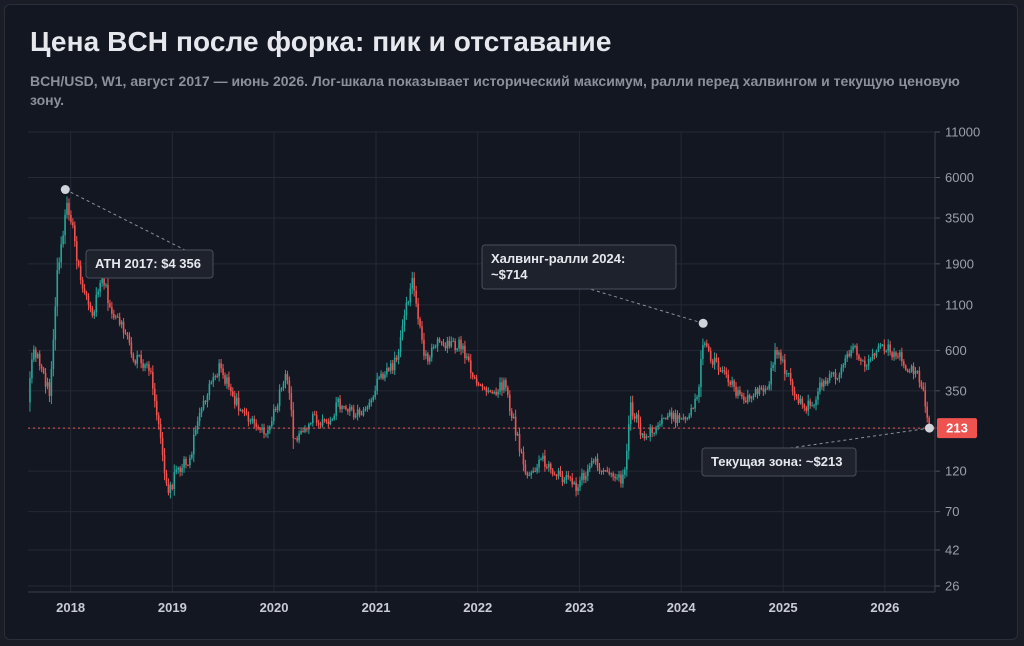 Image resolution: width=1024 pixels, height=646 pixels. I want to click on y-tick-label: 6000, so click(959, 177).